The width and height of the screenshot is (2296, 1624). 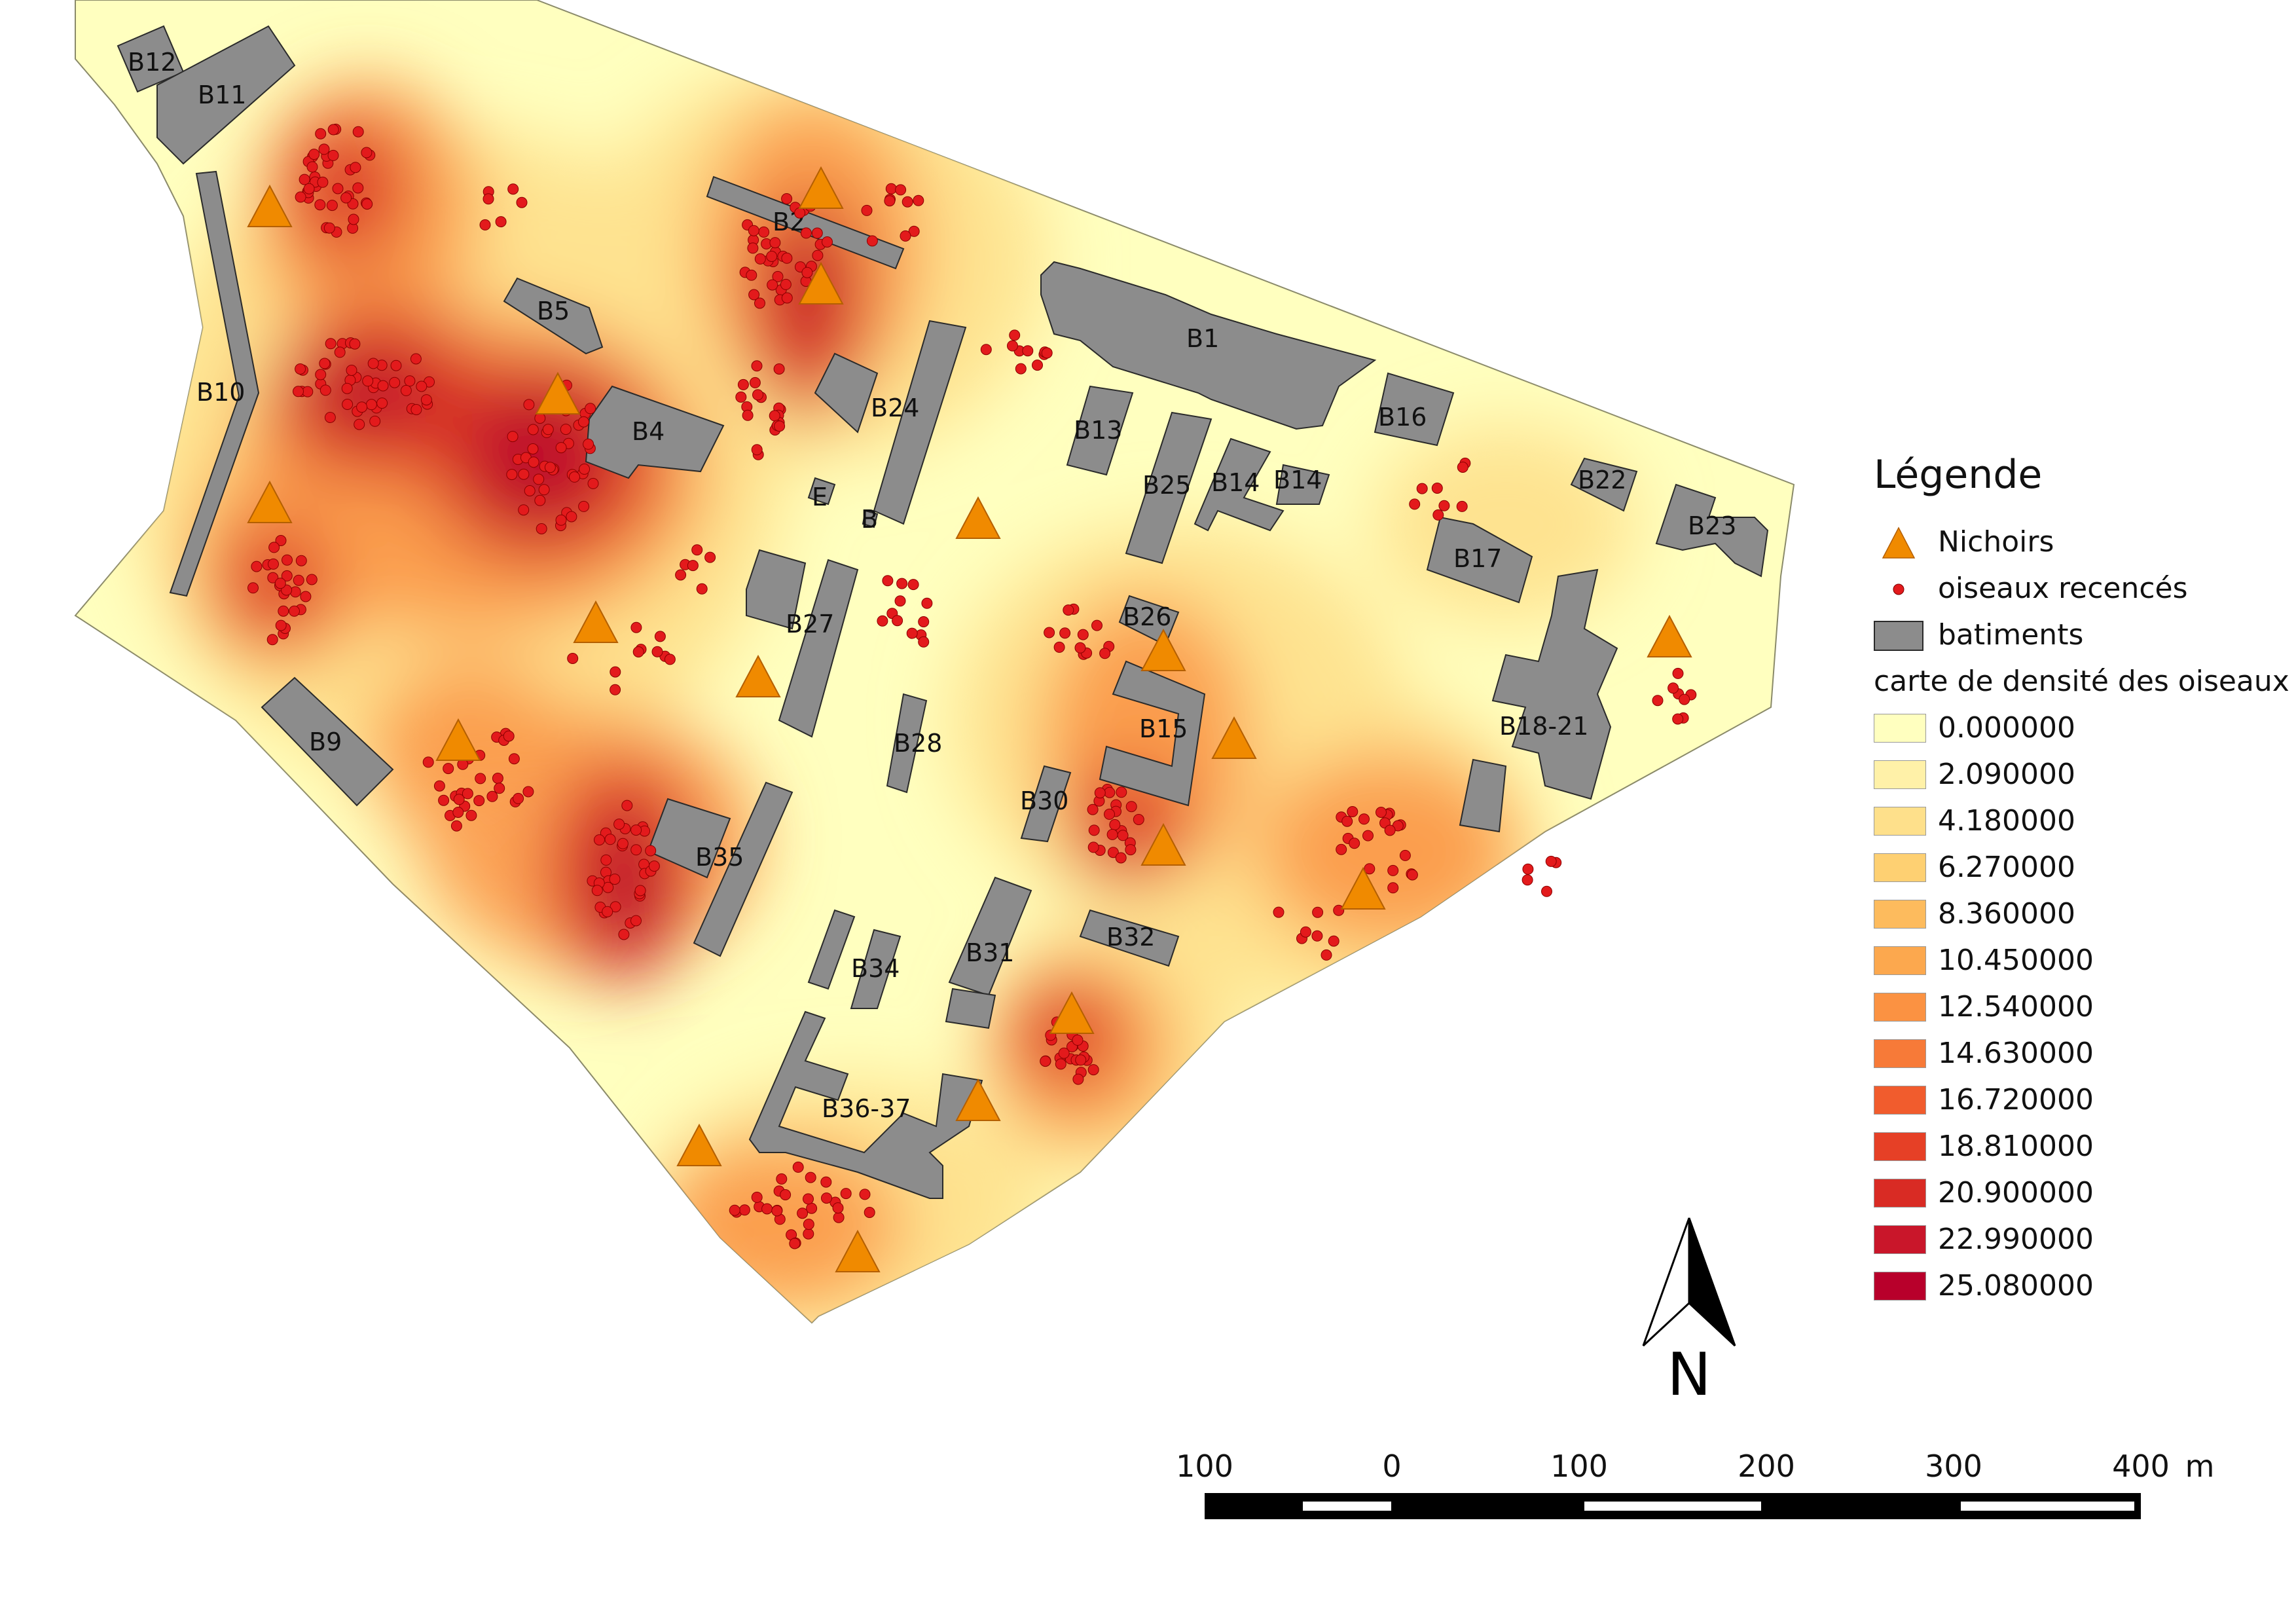 What do you see at coordinates (870, 518) in the screenshot?
I see `building-small-B` at bounding box center [870, 518].